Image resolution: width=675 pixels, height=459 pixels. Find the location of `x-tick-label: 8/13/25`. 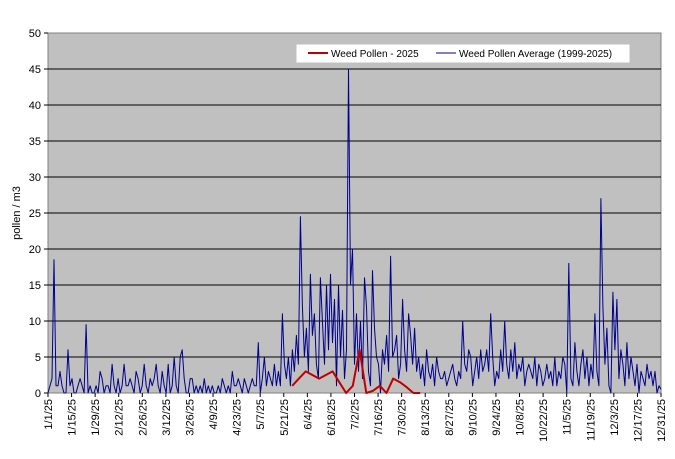

x-tick-label: 8/13/25 is located at coordinates (426, 417).